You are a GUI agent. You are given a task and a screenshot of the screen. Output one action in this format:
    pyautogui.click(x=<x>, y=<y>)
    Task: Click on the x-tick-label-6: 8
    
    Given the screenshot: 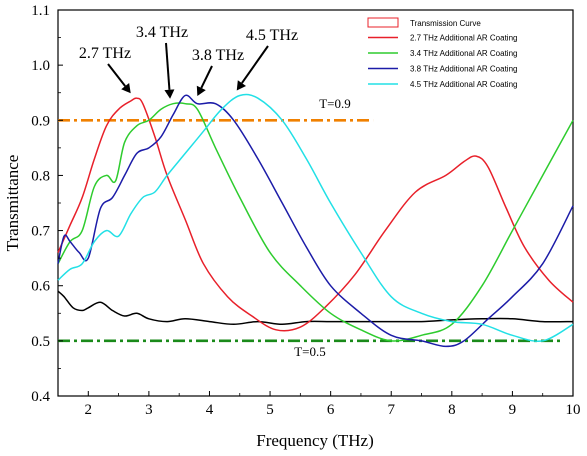 What is the action you would take?
    pyautogui.click(x=452, y=410)
    